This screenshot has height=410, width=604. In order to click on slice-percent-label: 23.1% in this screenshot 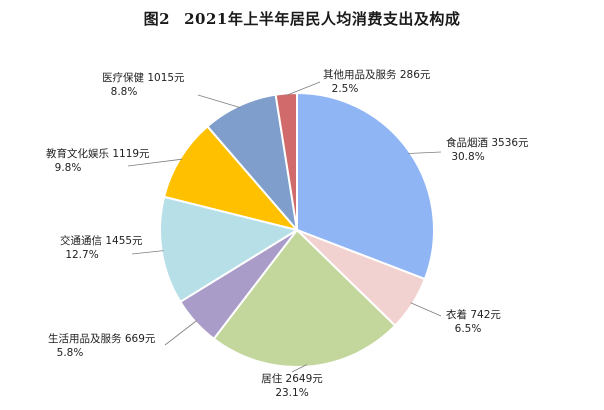, I will do `click(291, 393)`.